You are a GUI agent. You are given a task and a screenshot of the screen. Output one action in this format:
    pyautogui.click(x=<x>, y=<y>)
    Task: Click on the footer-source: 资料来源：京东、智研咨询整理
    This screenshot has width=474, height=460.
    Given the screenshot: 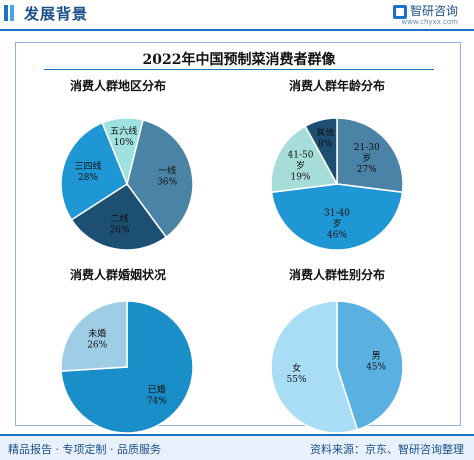 What is the action you would take?
    pyautogui.click(x=387, y=449)
    